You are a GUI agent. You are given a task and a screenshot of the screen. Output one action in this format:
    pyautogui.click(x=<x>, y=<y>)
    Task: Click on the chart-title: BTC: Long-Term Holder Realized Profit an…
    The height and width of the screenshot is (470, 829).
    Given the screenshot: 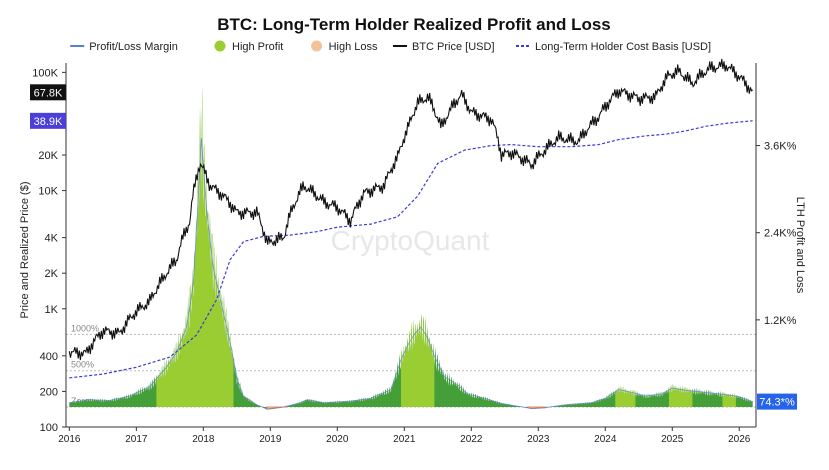 What is the action you would take?
    pyautogui.click(x=414, y=24)
    